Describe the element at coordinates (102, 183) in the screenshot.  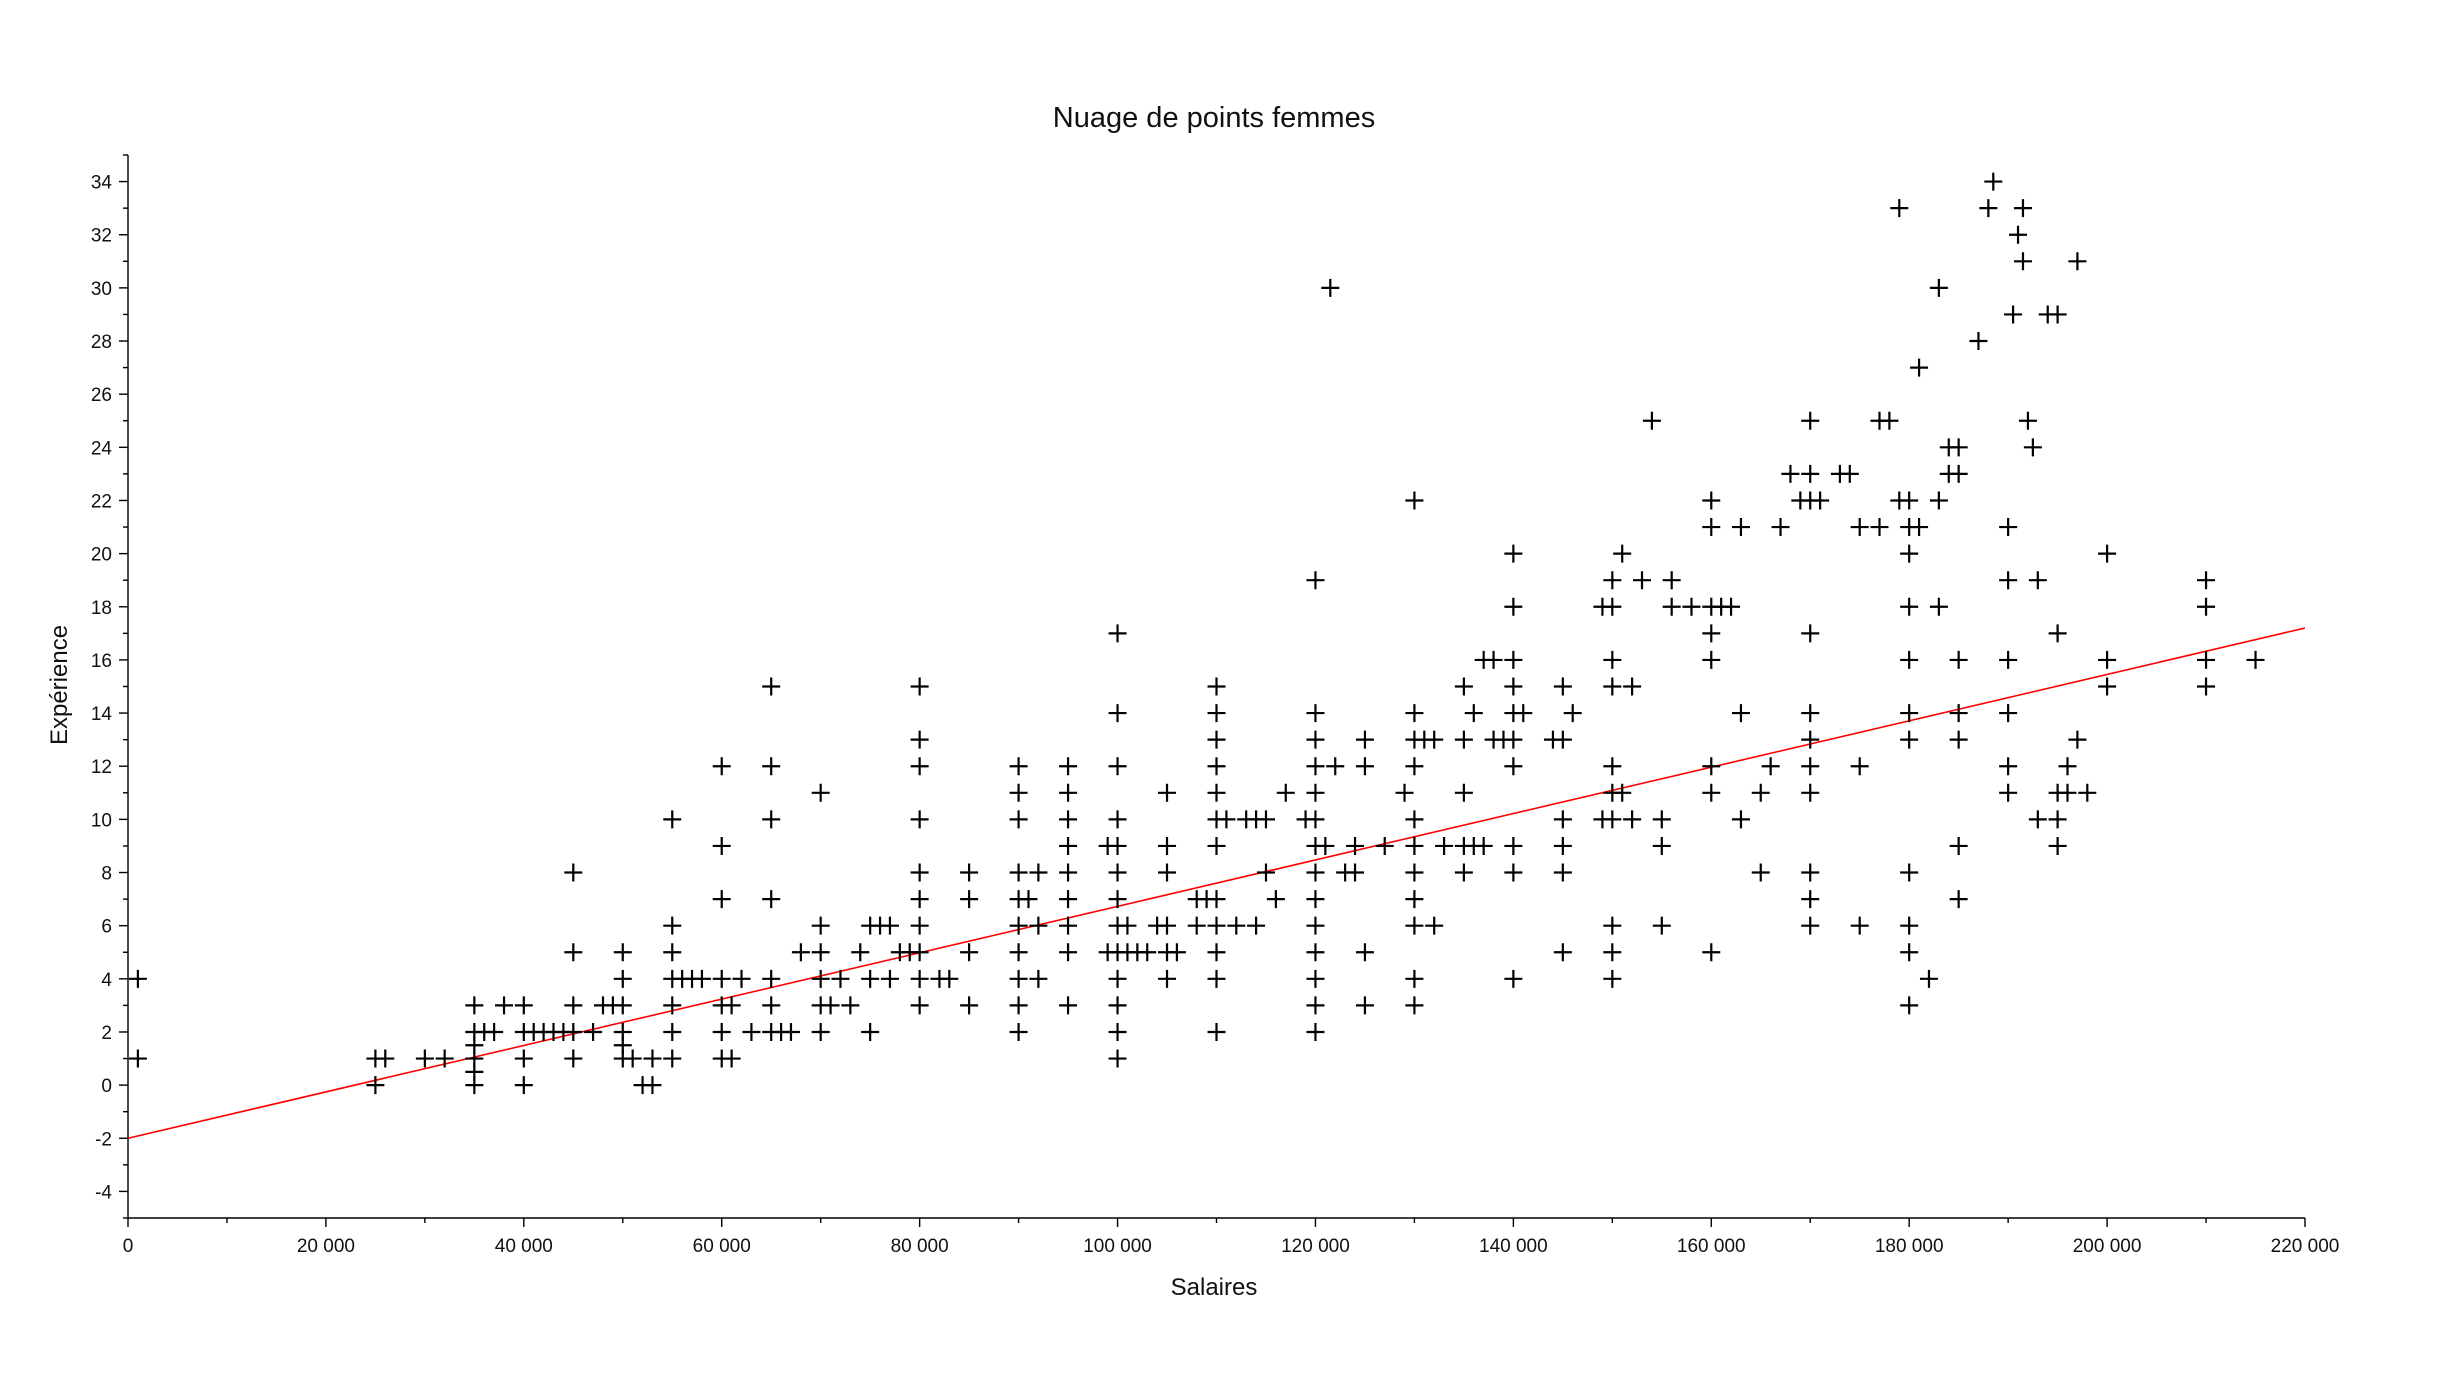
I see `y-tick-label: 34` at that location.